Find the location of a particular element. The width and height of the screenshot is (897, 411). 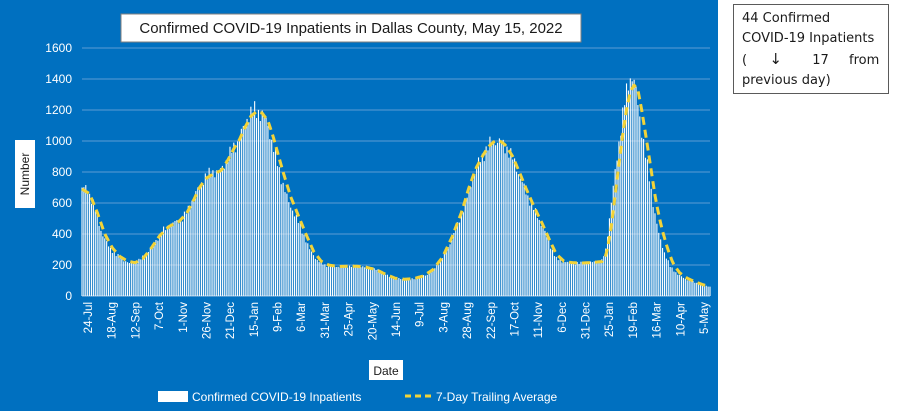

info-from: from is located at coordinates (864, 60).